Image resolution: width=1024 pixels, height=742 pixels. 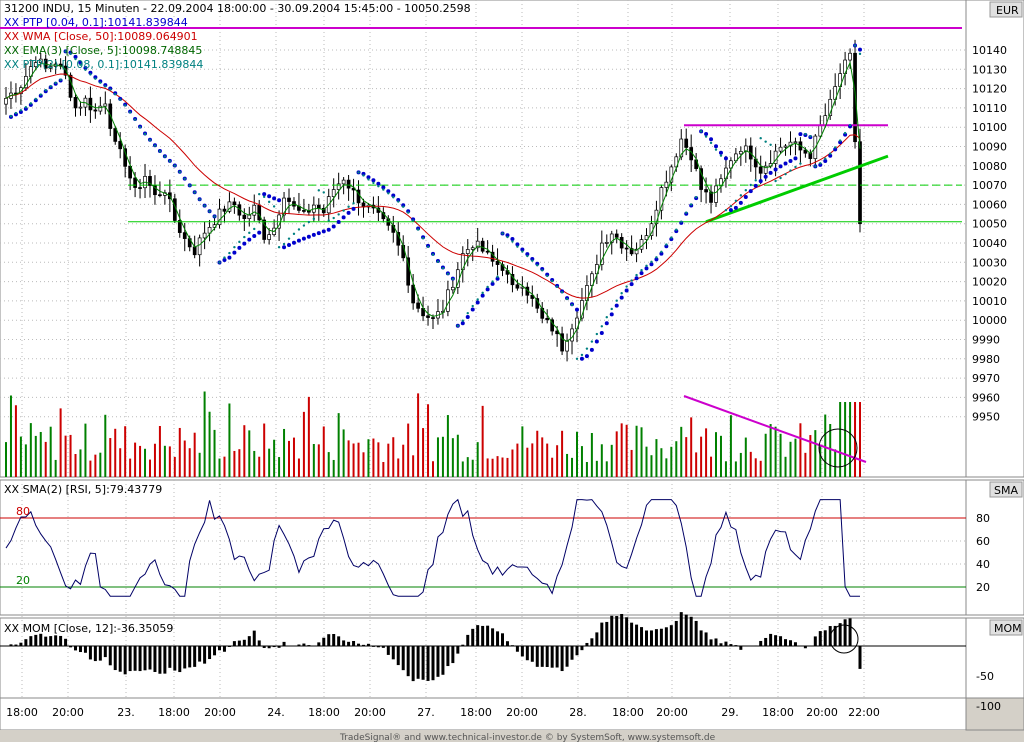 I want to click on price-tick-label: 10060, so click(x=989, y=204).